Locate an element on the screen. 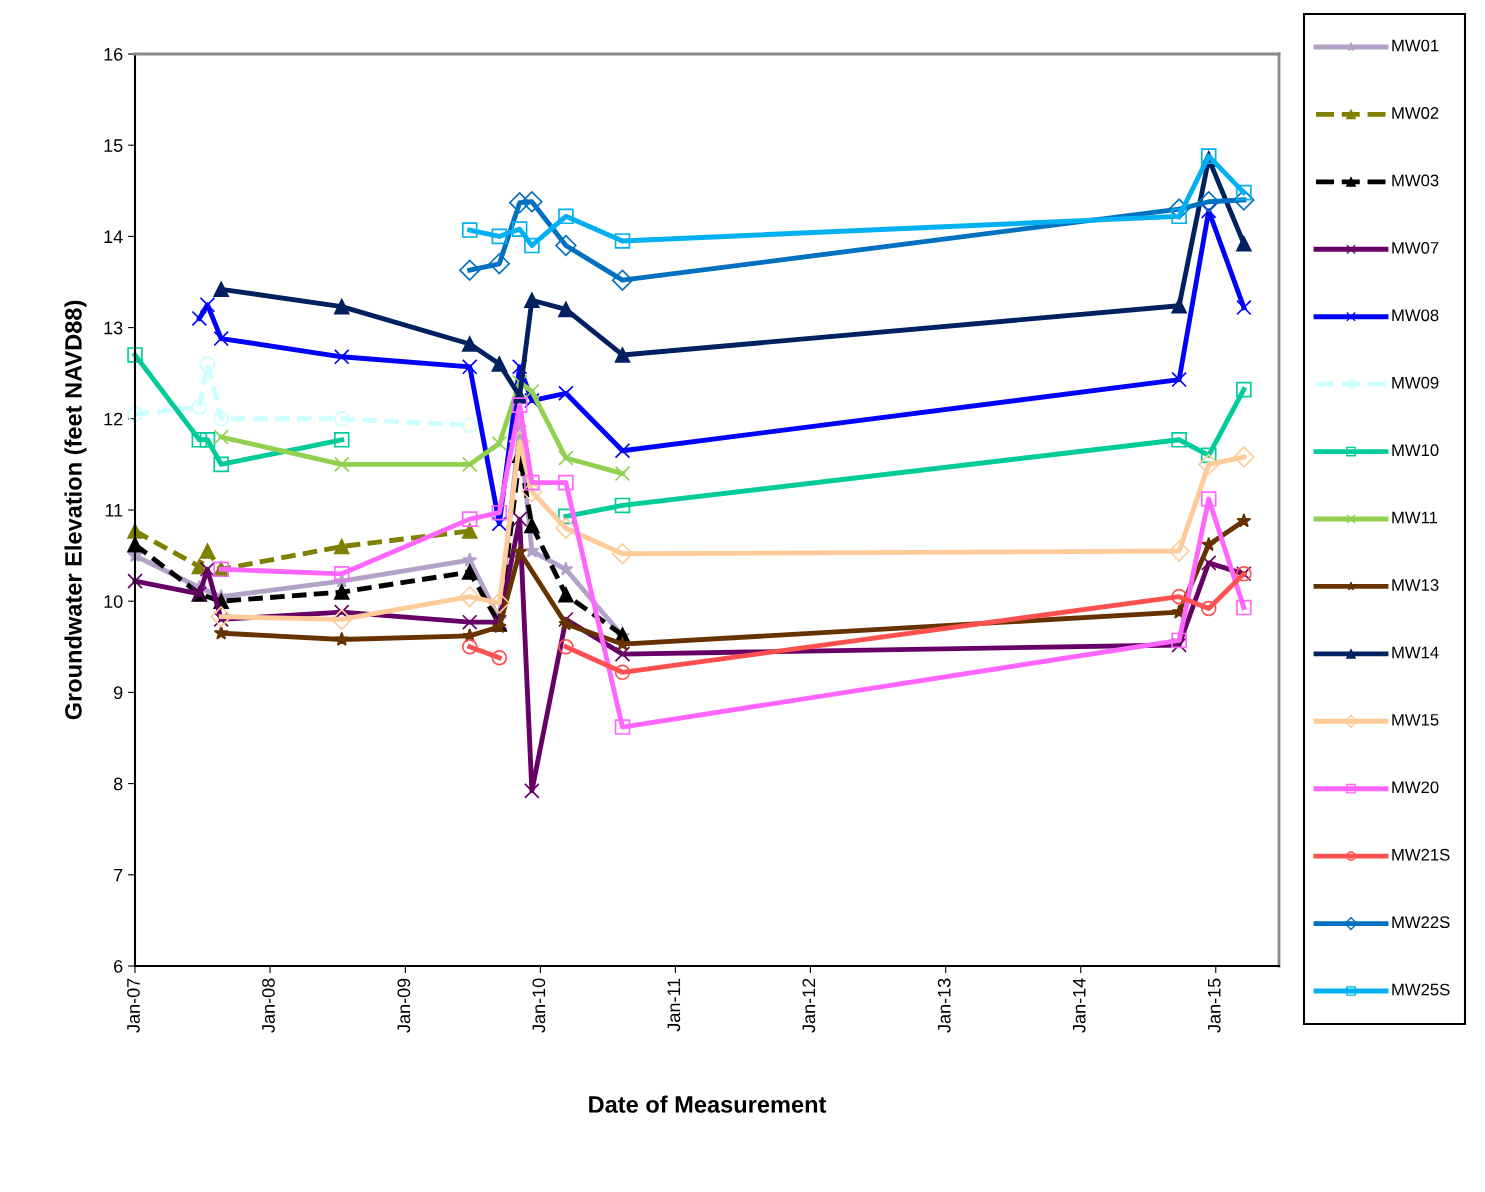 The height and width of the screenshot is (1192, 1485). legend-label: MW01 is located at coordinates (1415, 45).